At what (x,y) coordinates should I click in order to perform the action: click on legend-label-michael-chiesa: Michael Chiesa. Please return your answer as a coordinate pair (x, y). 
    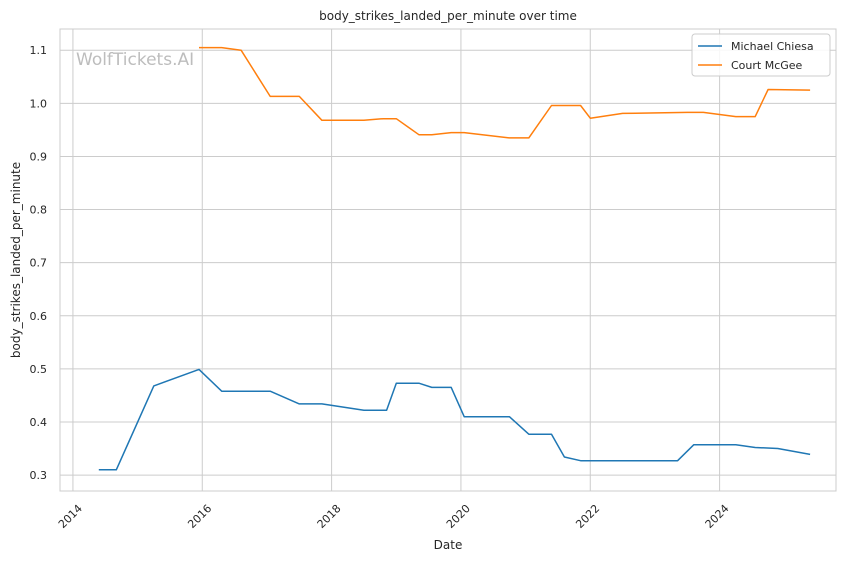
    Looking at the image, I should click on (772, 46).